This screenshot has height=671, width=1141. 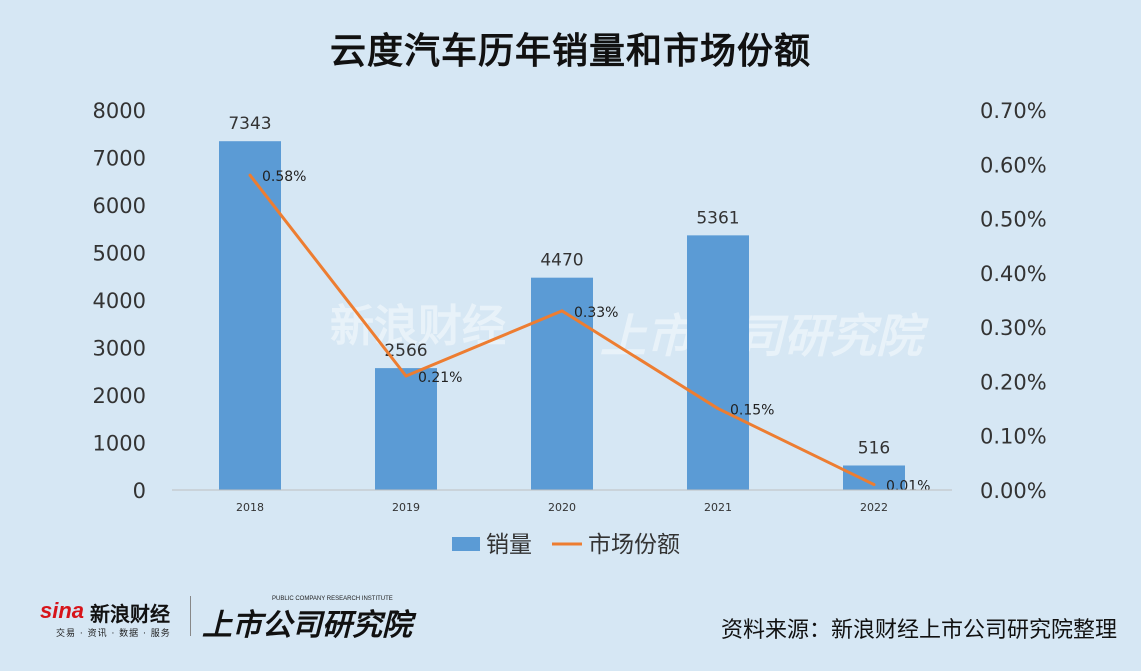 I want to click on x-axis-tick-label: 2019, so click(x=406, y=507).